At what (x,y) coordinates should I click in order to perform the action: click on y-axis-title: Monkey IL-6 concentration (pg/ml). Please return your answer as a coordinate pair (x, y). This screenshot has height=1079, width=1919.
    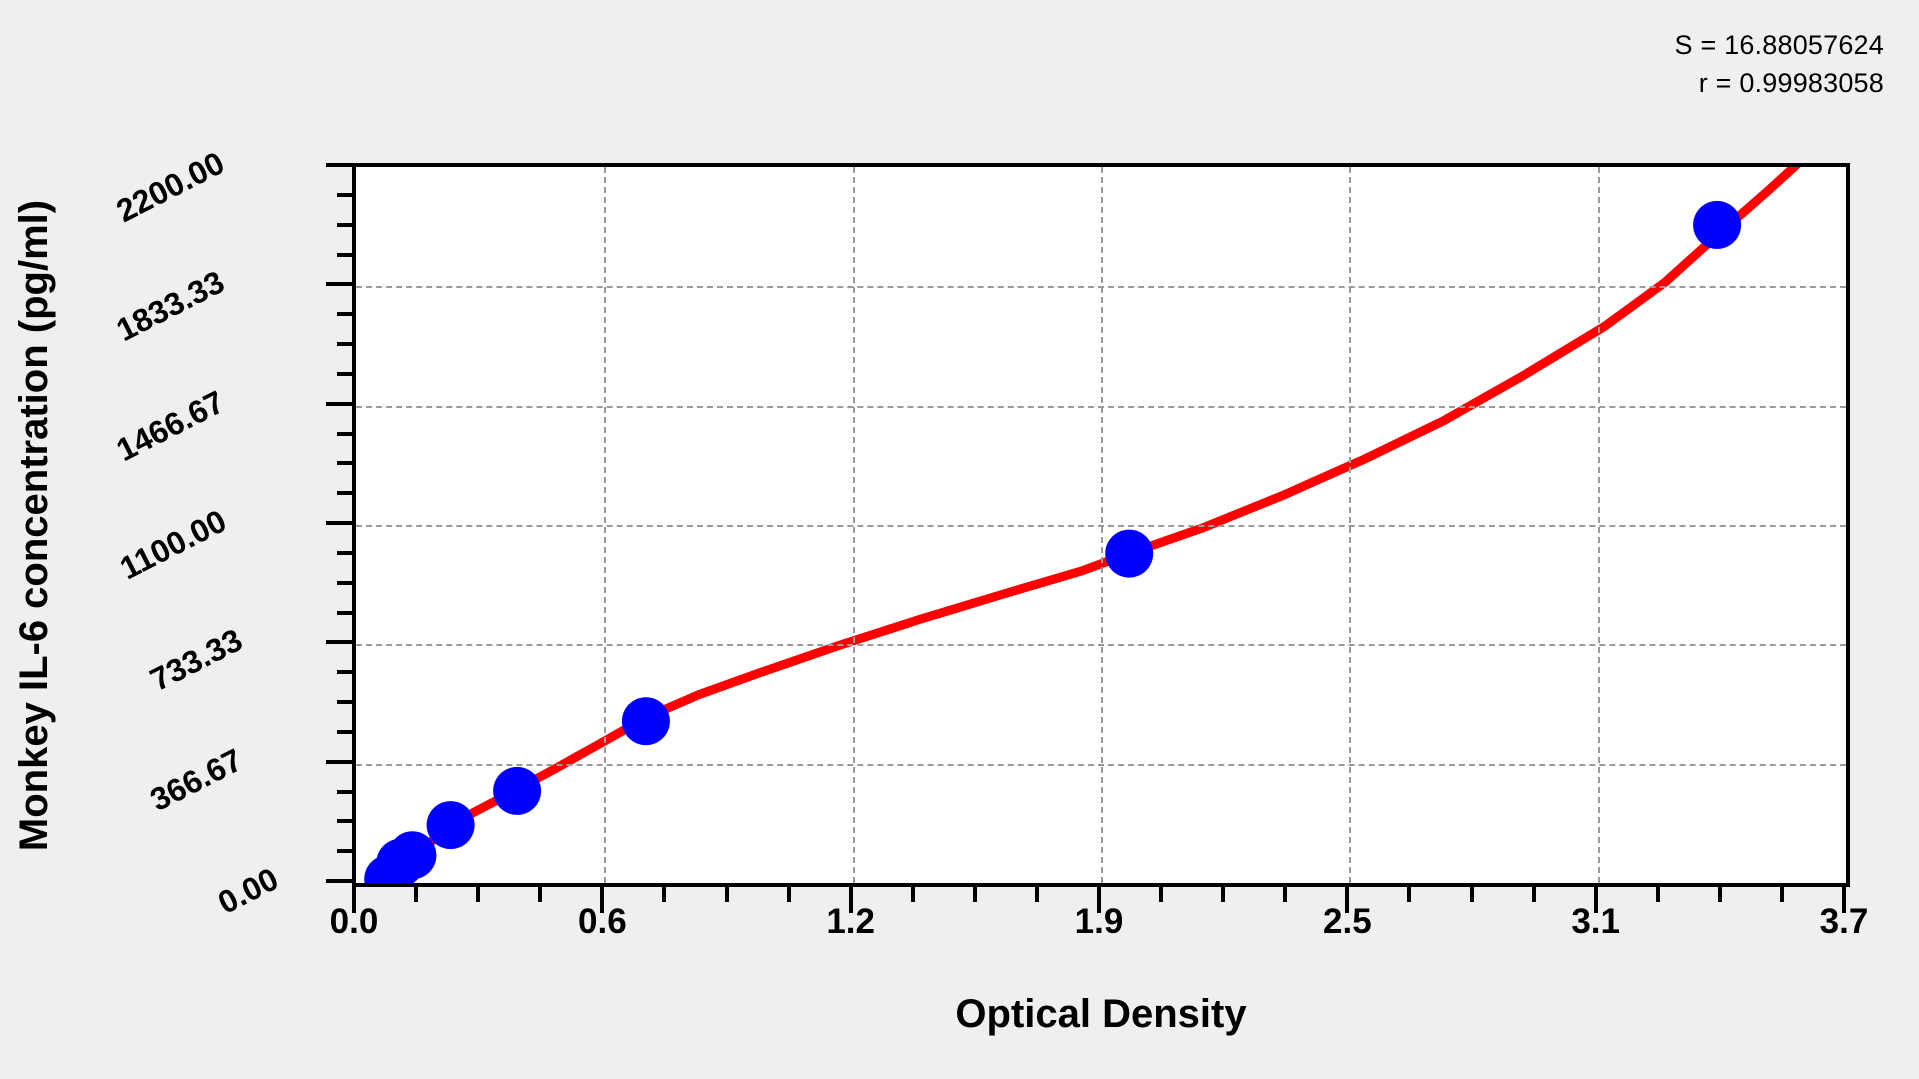
    Looking at the image, I should click on (35, 525).